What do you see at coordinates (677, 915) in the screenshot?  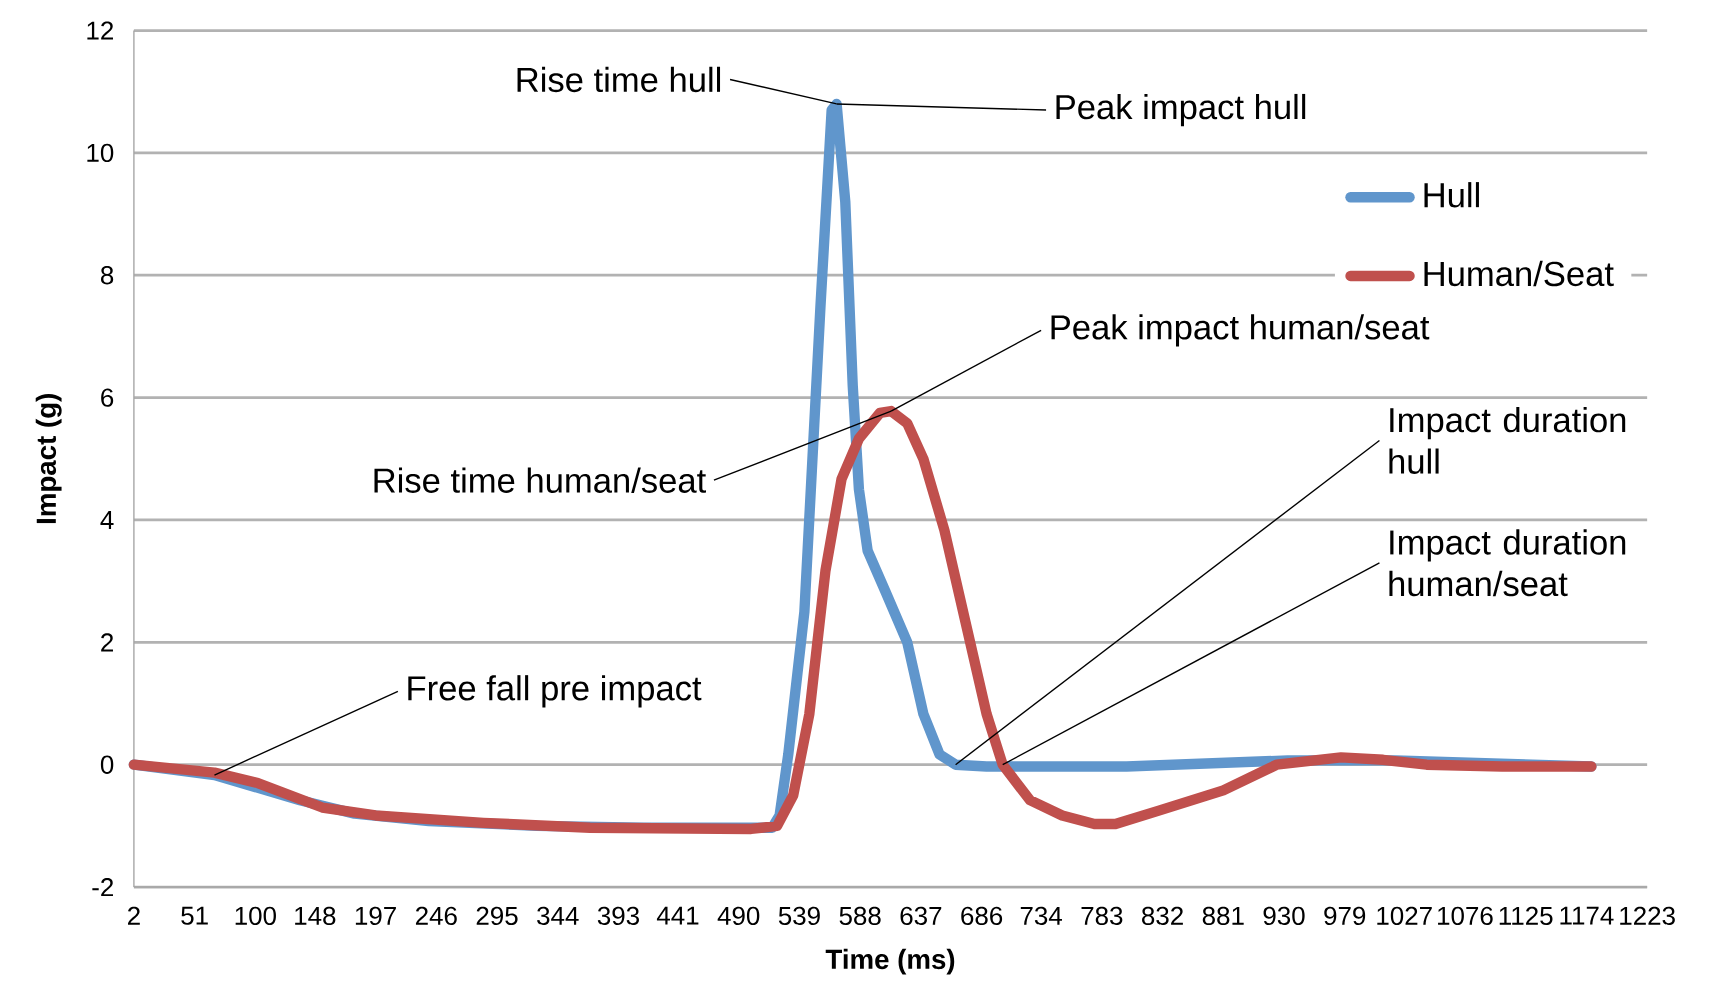 I see `x-tick-label: 441` at bounding box center [677, 915].